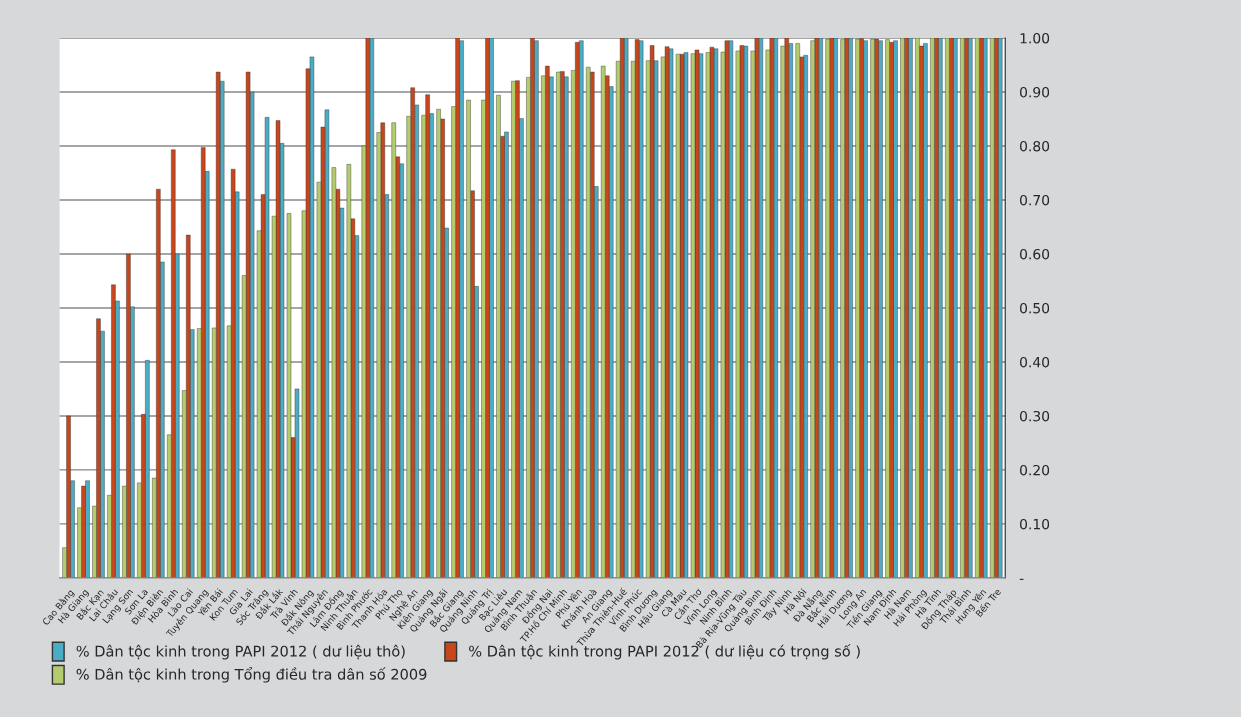  What do you see at coordinates (1035, 146) in the screenshot?
I see `y-tick-label: 0.80` at bounding box center [1035, 146].